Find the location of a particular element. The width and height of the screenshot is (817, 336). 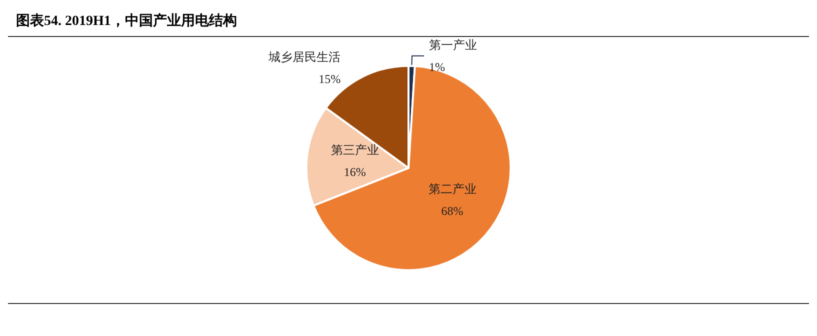

slice-label: 第一产业 is located at coordinates (453, 45).